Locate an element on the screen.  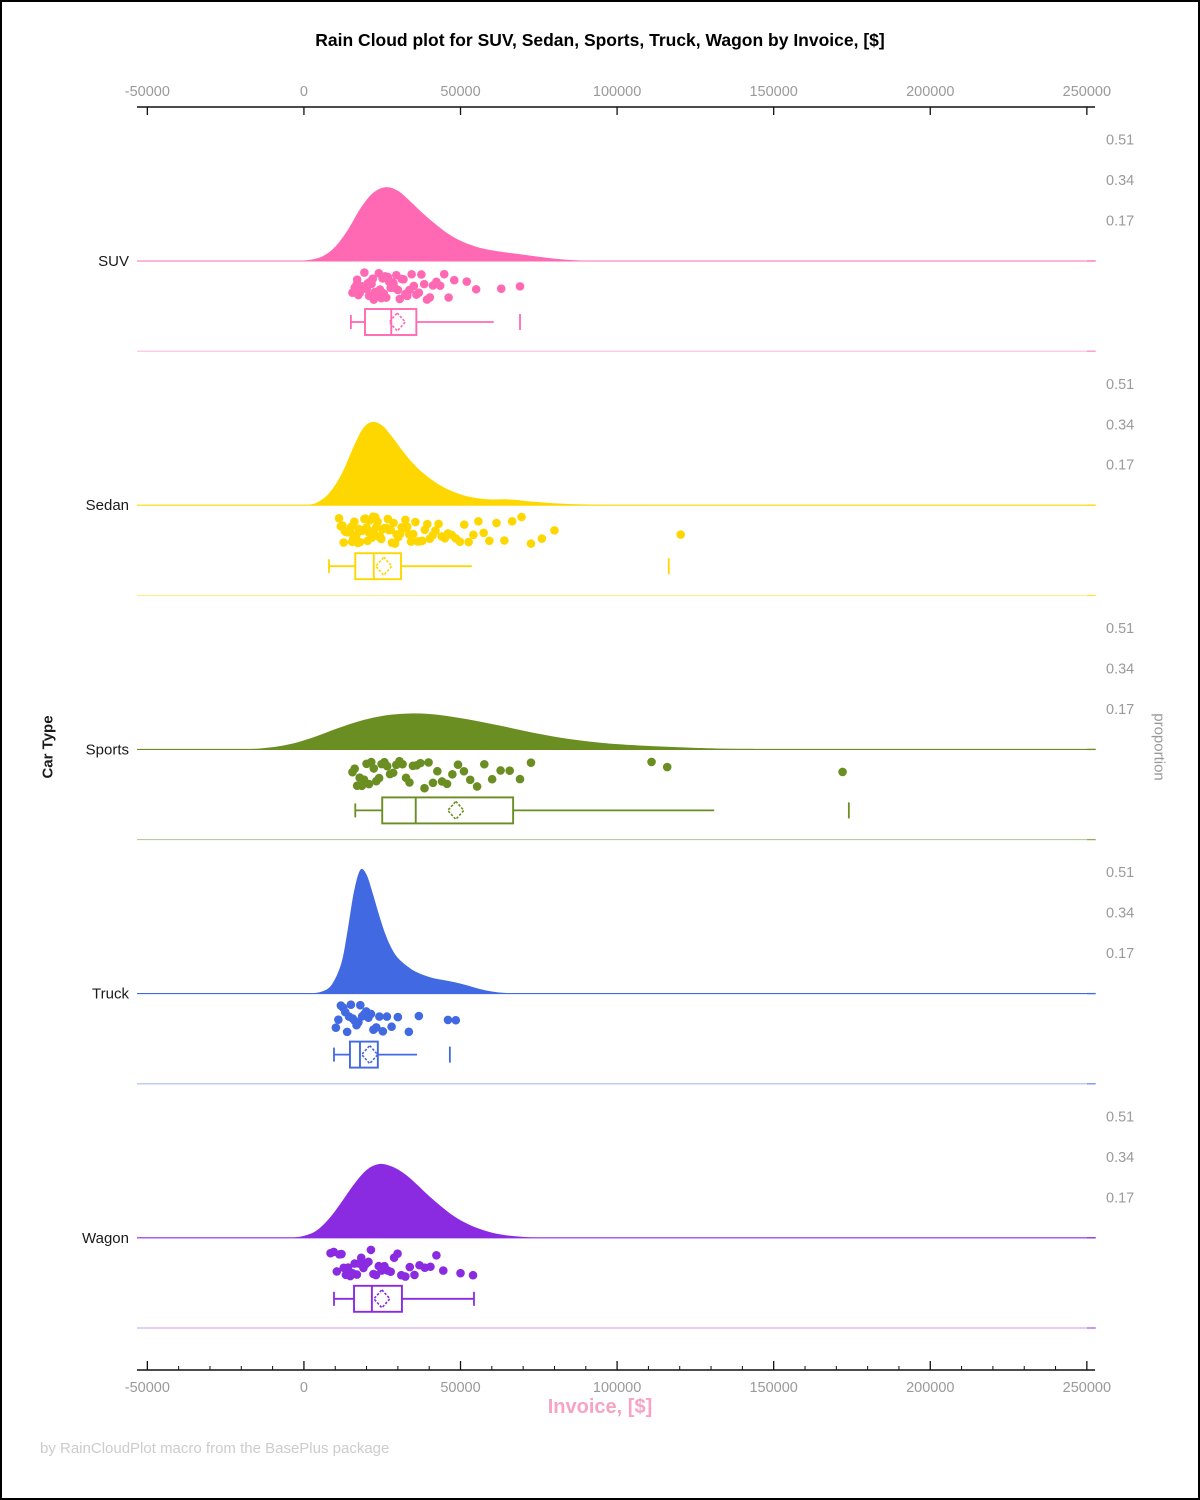
density-area-suv is located at coordinates (449, 224).